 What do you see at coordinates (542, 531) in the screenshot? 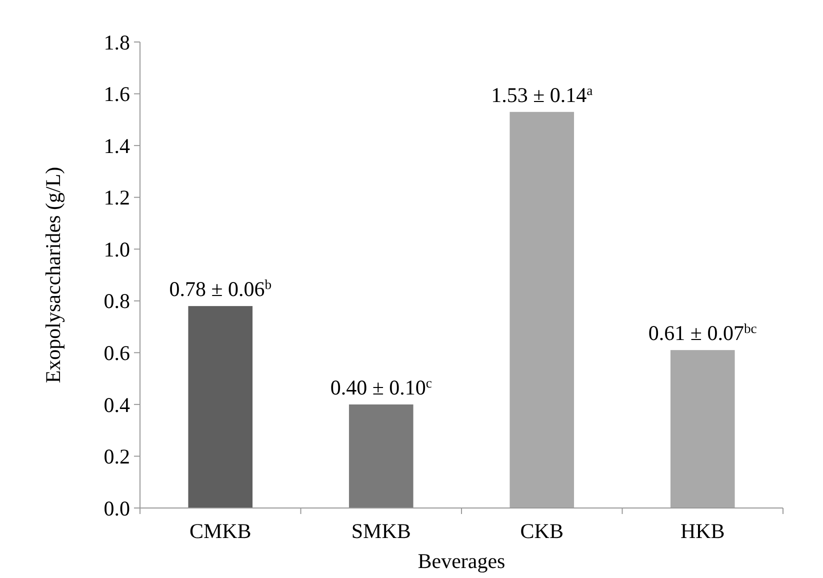
I see `x-tick-label: CKB` at bounding box center [542, 531].